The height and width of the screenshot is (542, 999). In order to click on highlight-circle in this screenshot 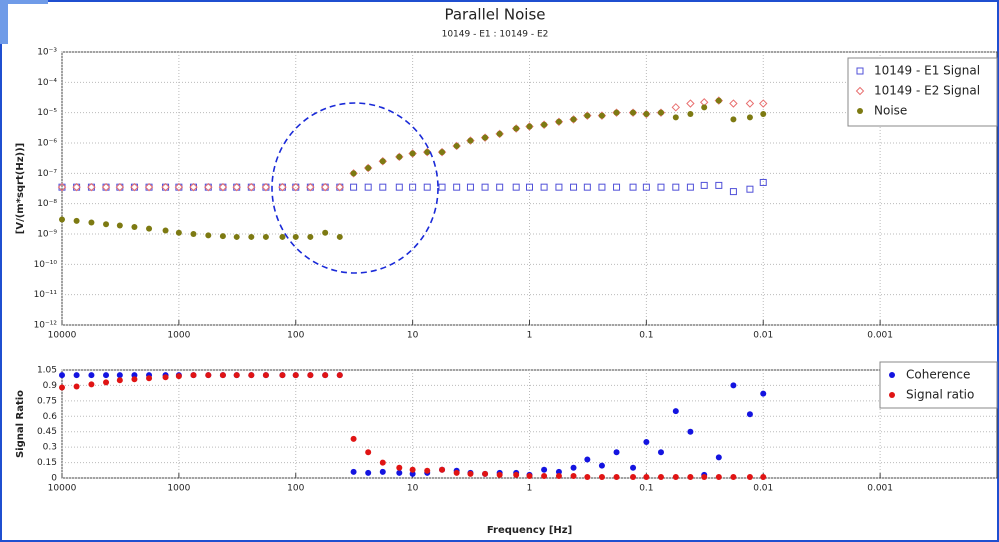, I will do `click(355, 188)`.